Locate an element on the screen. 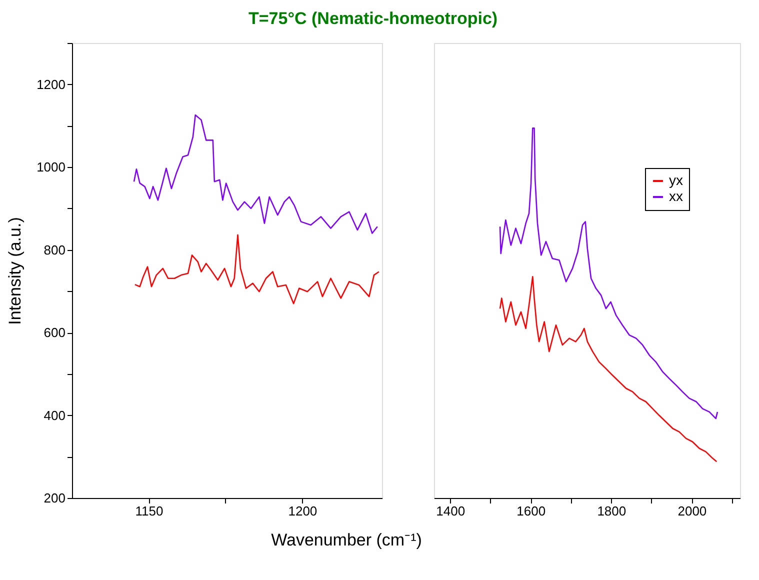  y-tick-label: 1000 is located at coordinates (51, 167).